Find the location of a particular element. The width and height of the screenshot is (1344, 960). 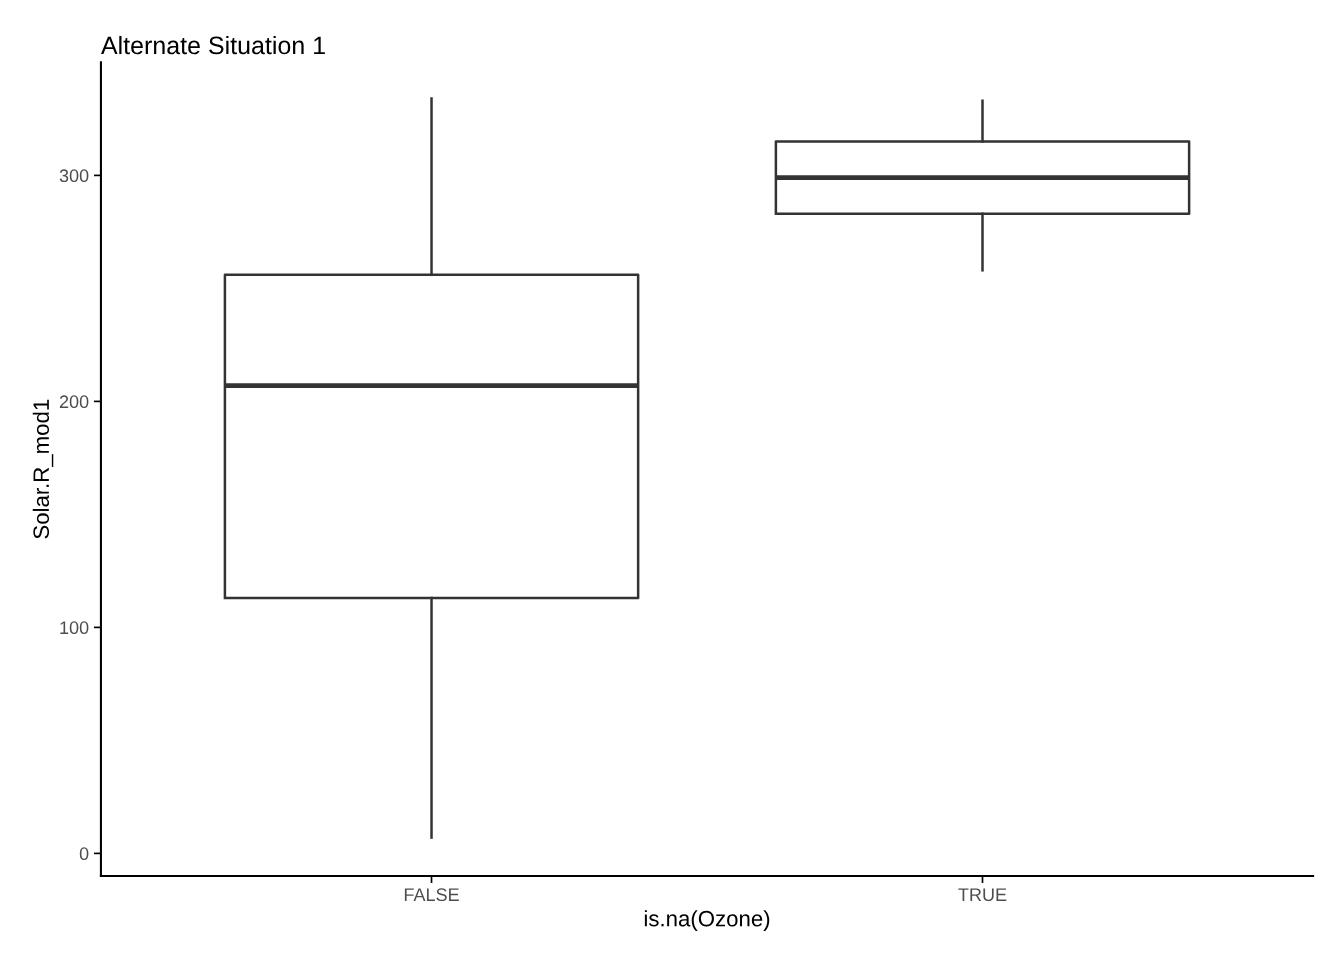

y-tick-label: 0 is located at coordinates (84, 854).